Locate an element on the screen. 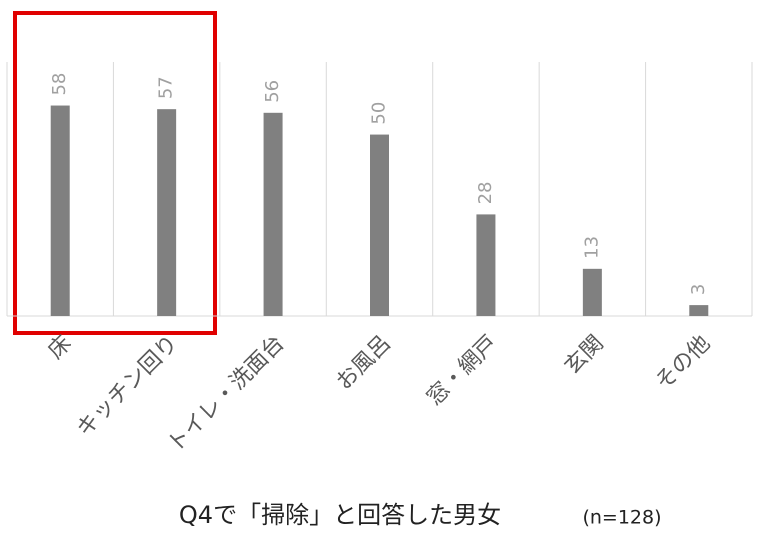 Image resolution: width=761 pixels, height=539 pixels. sample-size-note: (n=128) is located at coordinates (621, 518).